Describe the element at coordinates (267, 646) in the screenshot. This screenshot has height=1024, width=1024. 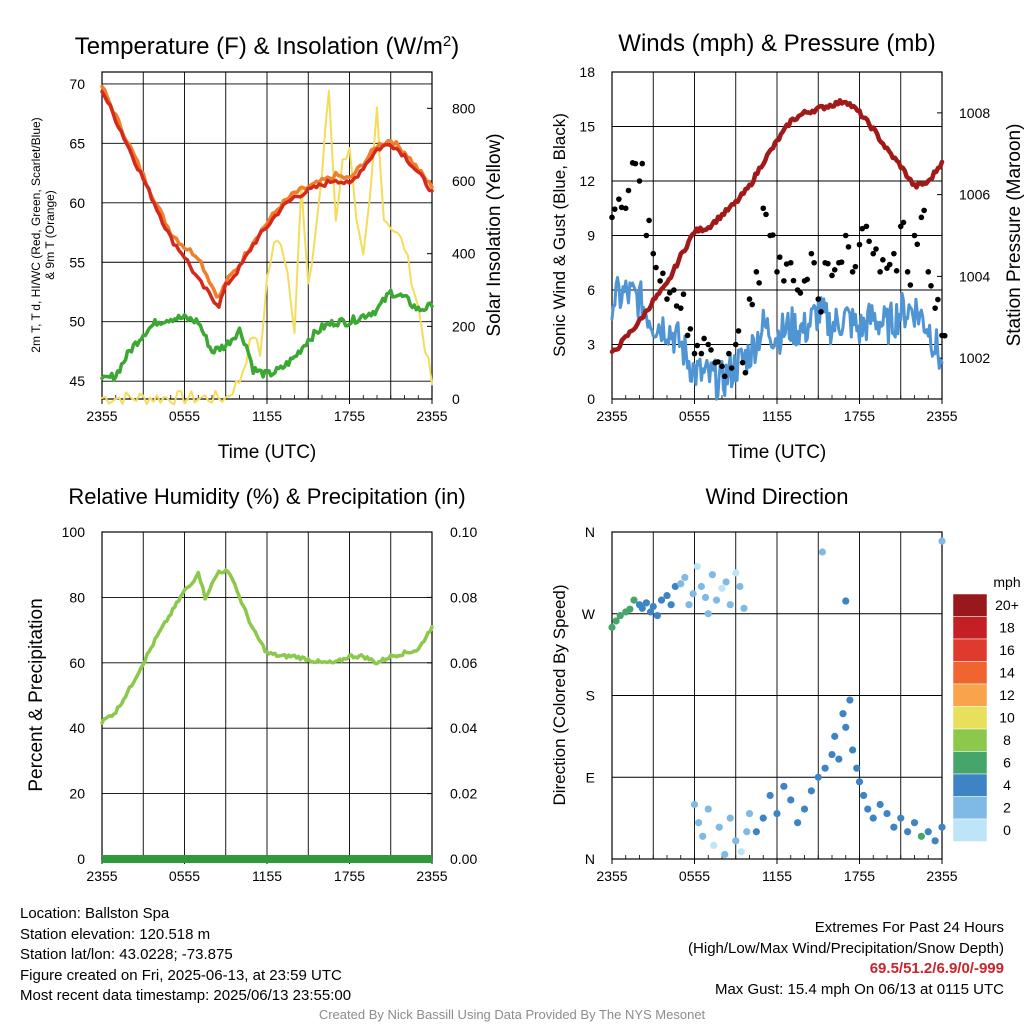
I see `rh-line` at that location.